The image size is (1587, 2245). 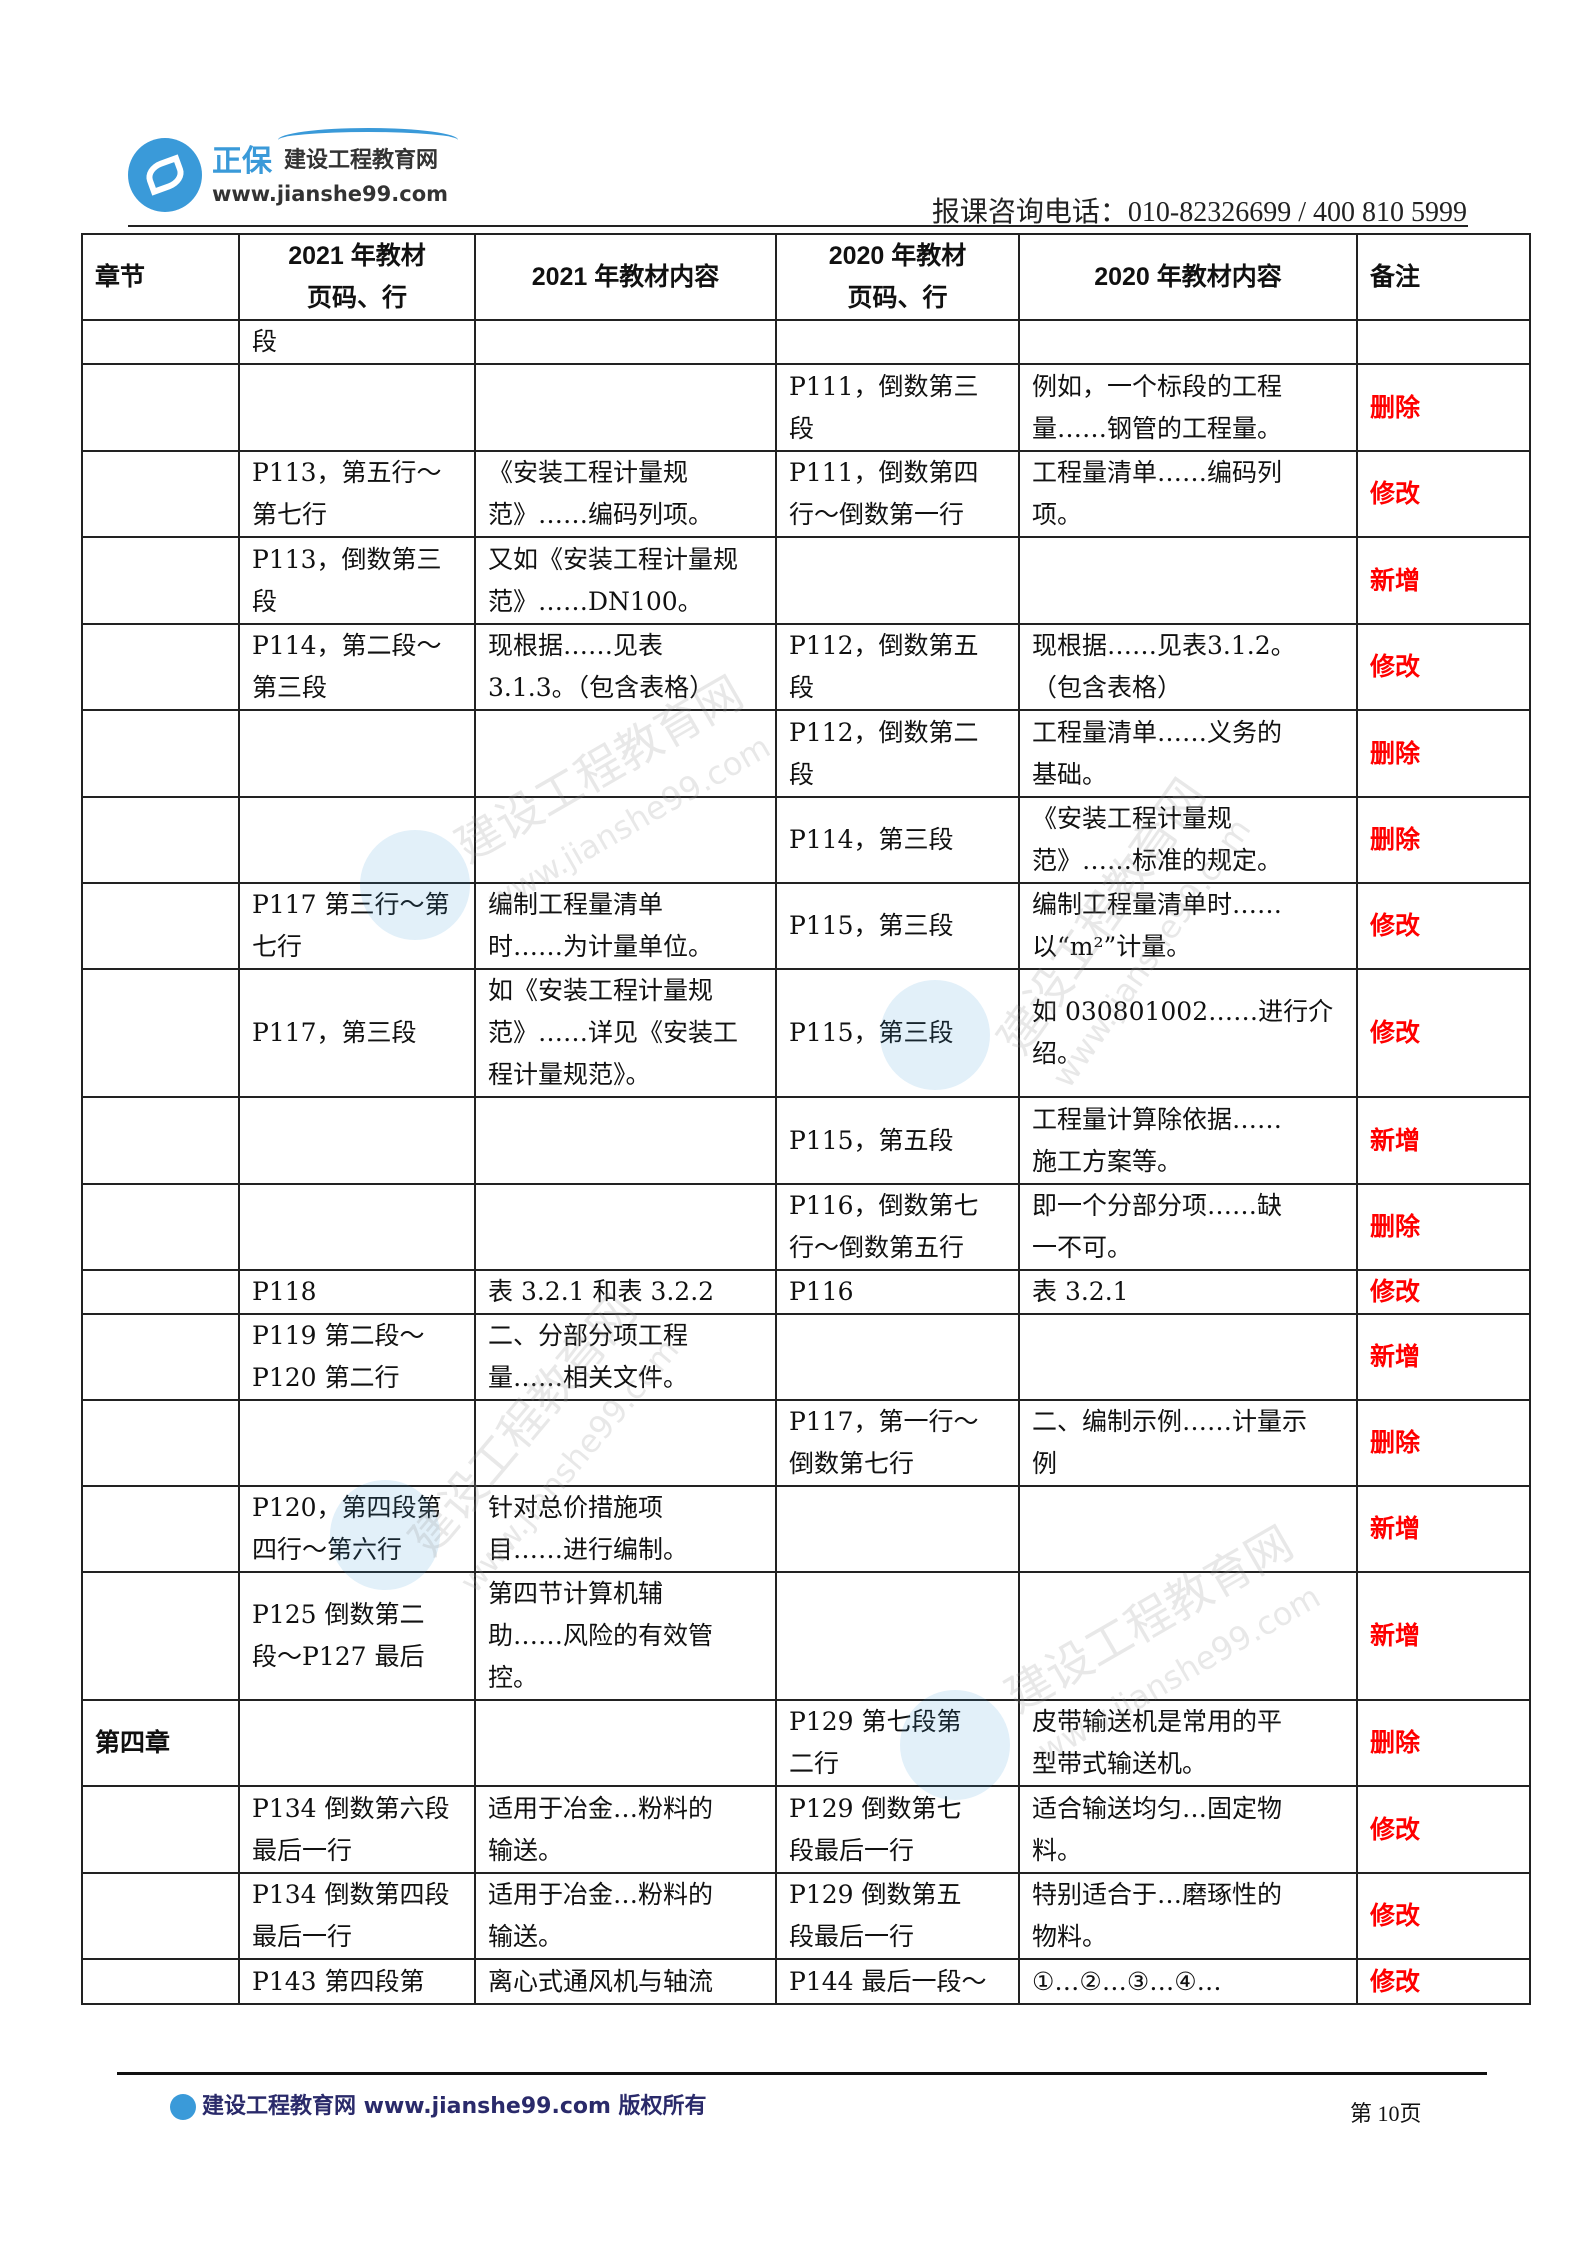 What do you see at coordinates (1188, 1743) in the screenshot?
I see `cell-content-2020: 皮带输送机是常用的平 型带式输送机。` at bounding box center [1188, 1743].